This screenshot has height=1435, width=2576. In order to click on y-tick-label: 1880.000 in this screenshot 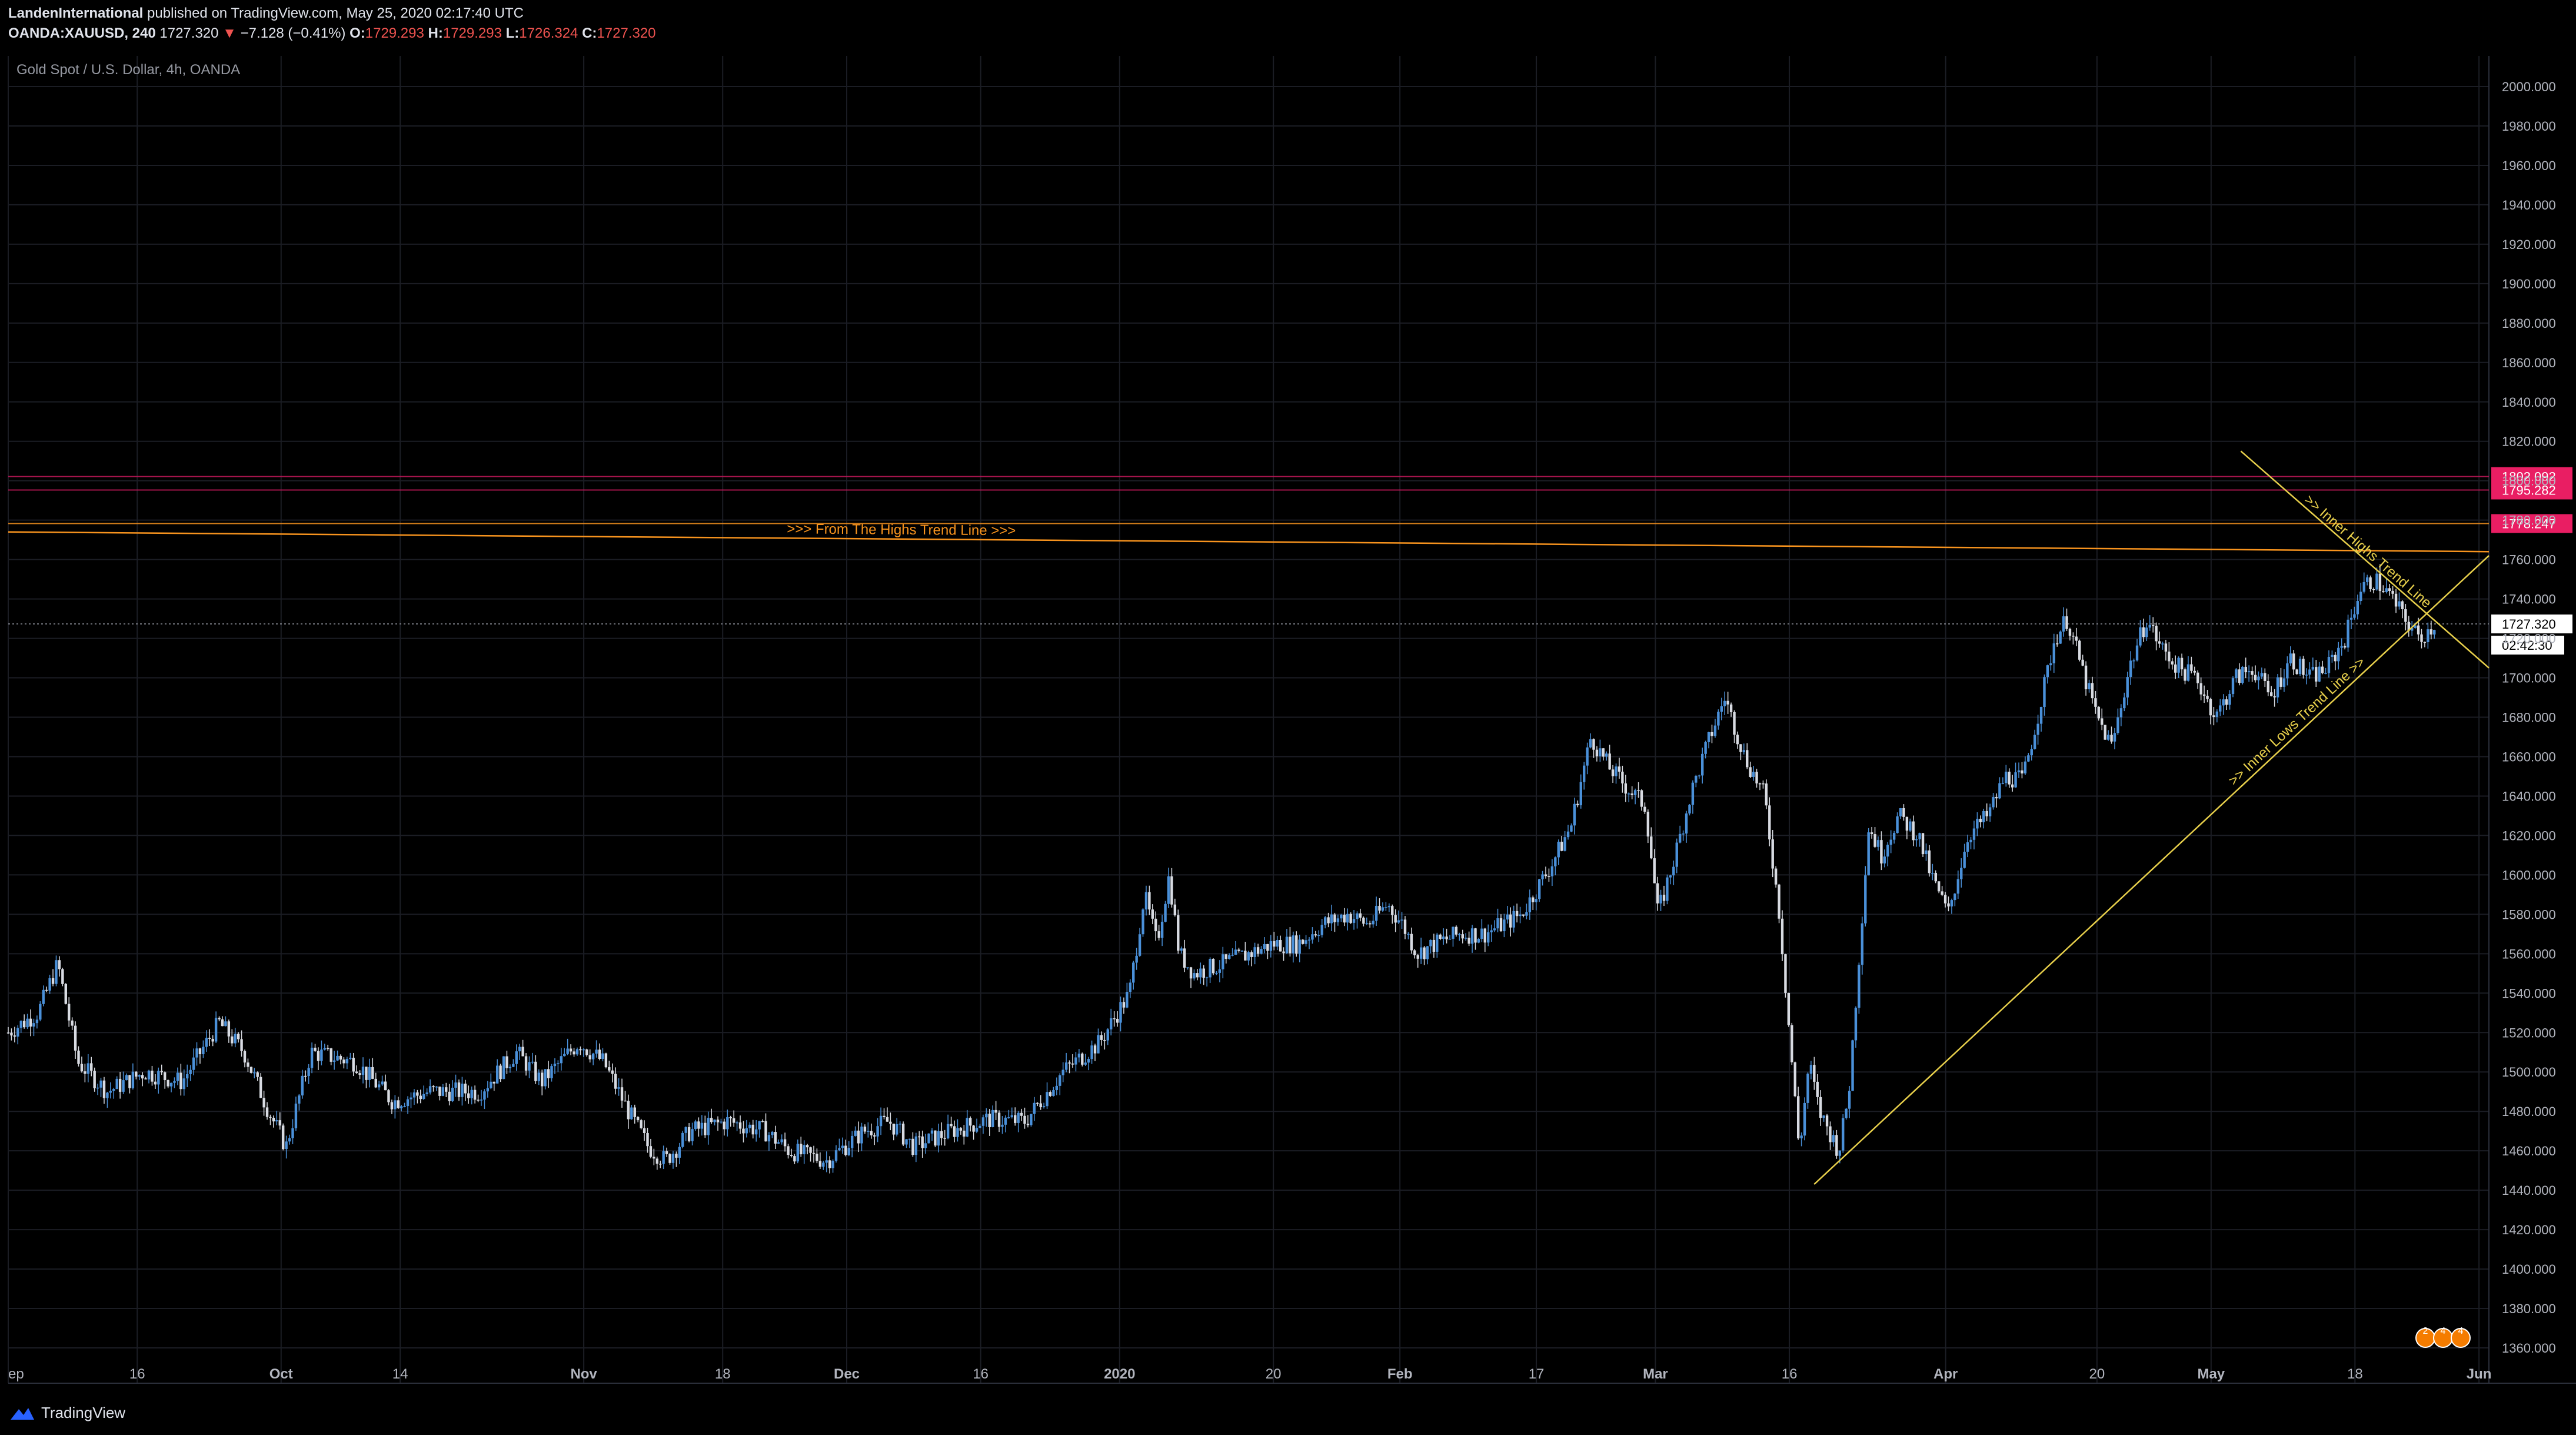, I will do `click(2529, 323)`.